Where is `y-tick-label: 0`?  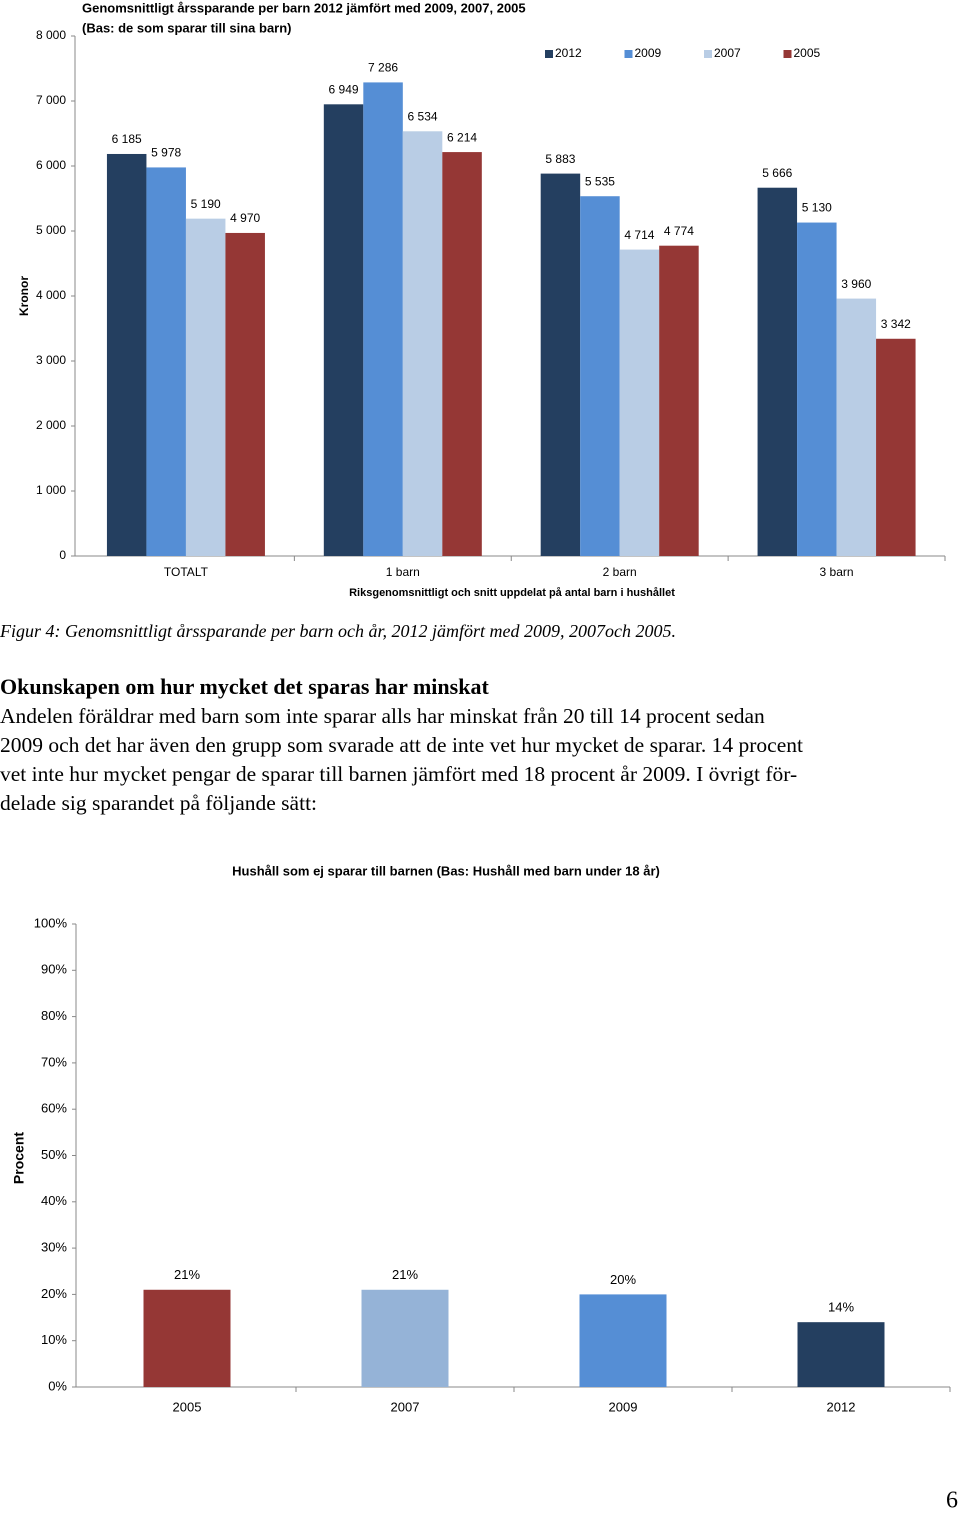
y-tick-label: 0 is located at coordinates (62, 555).